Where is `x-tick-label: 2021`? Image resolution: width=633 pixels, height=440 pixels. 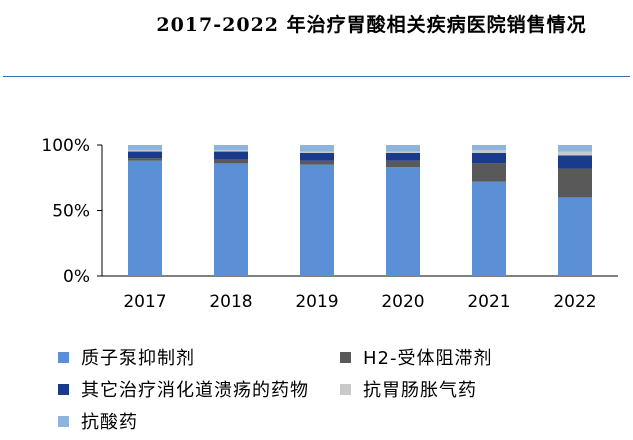 x-tick-label: 2021 is located at coordinates (488, 302).